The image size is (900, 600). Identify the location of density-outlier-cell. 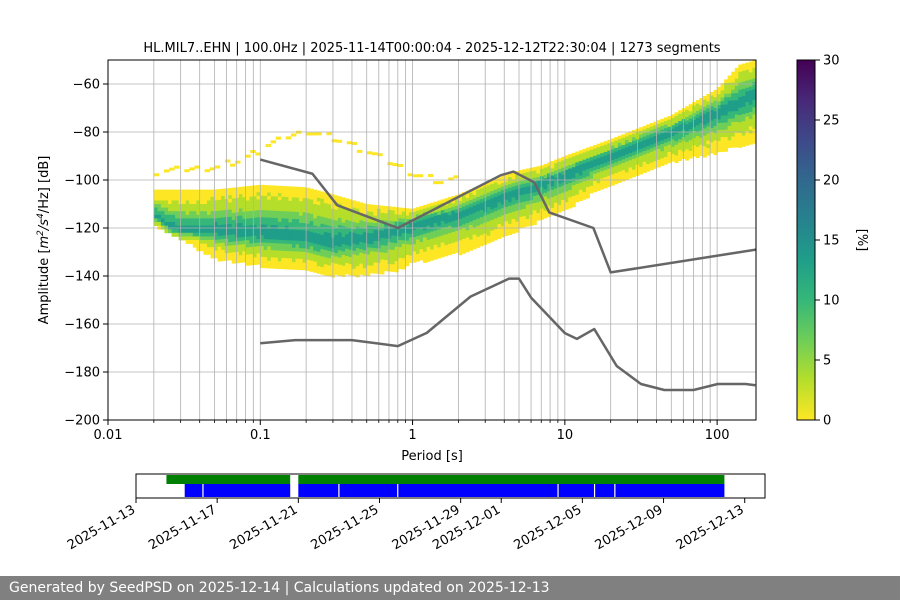
(441, 183).